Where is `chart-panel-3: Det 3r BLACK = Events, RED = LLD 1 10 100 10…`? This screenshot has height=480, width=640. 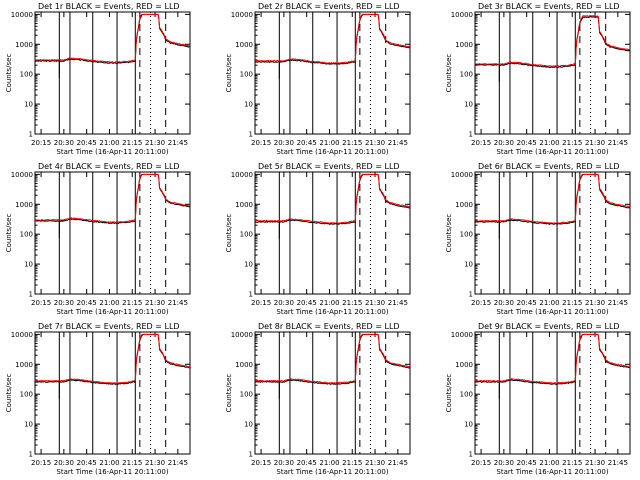
chart-panel-3: Det 3r BLACK = Events, RED = LLD 1 10 100 10… is located at coordinates (538, 79).